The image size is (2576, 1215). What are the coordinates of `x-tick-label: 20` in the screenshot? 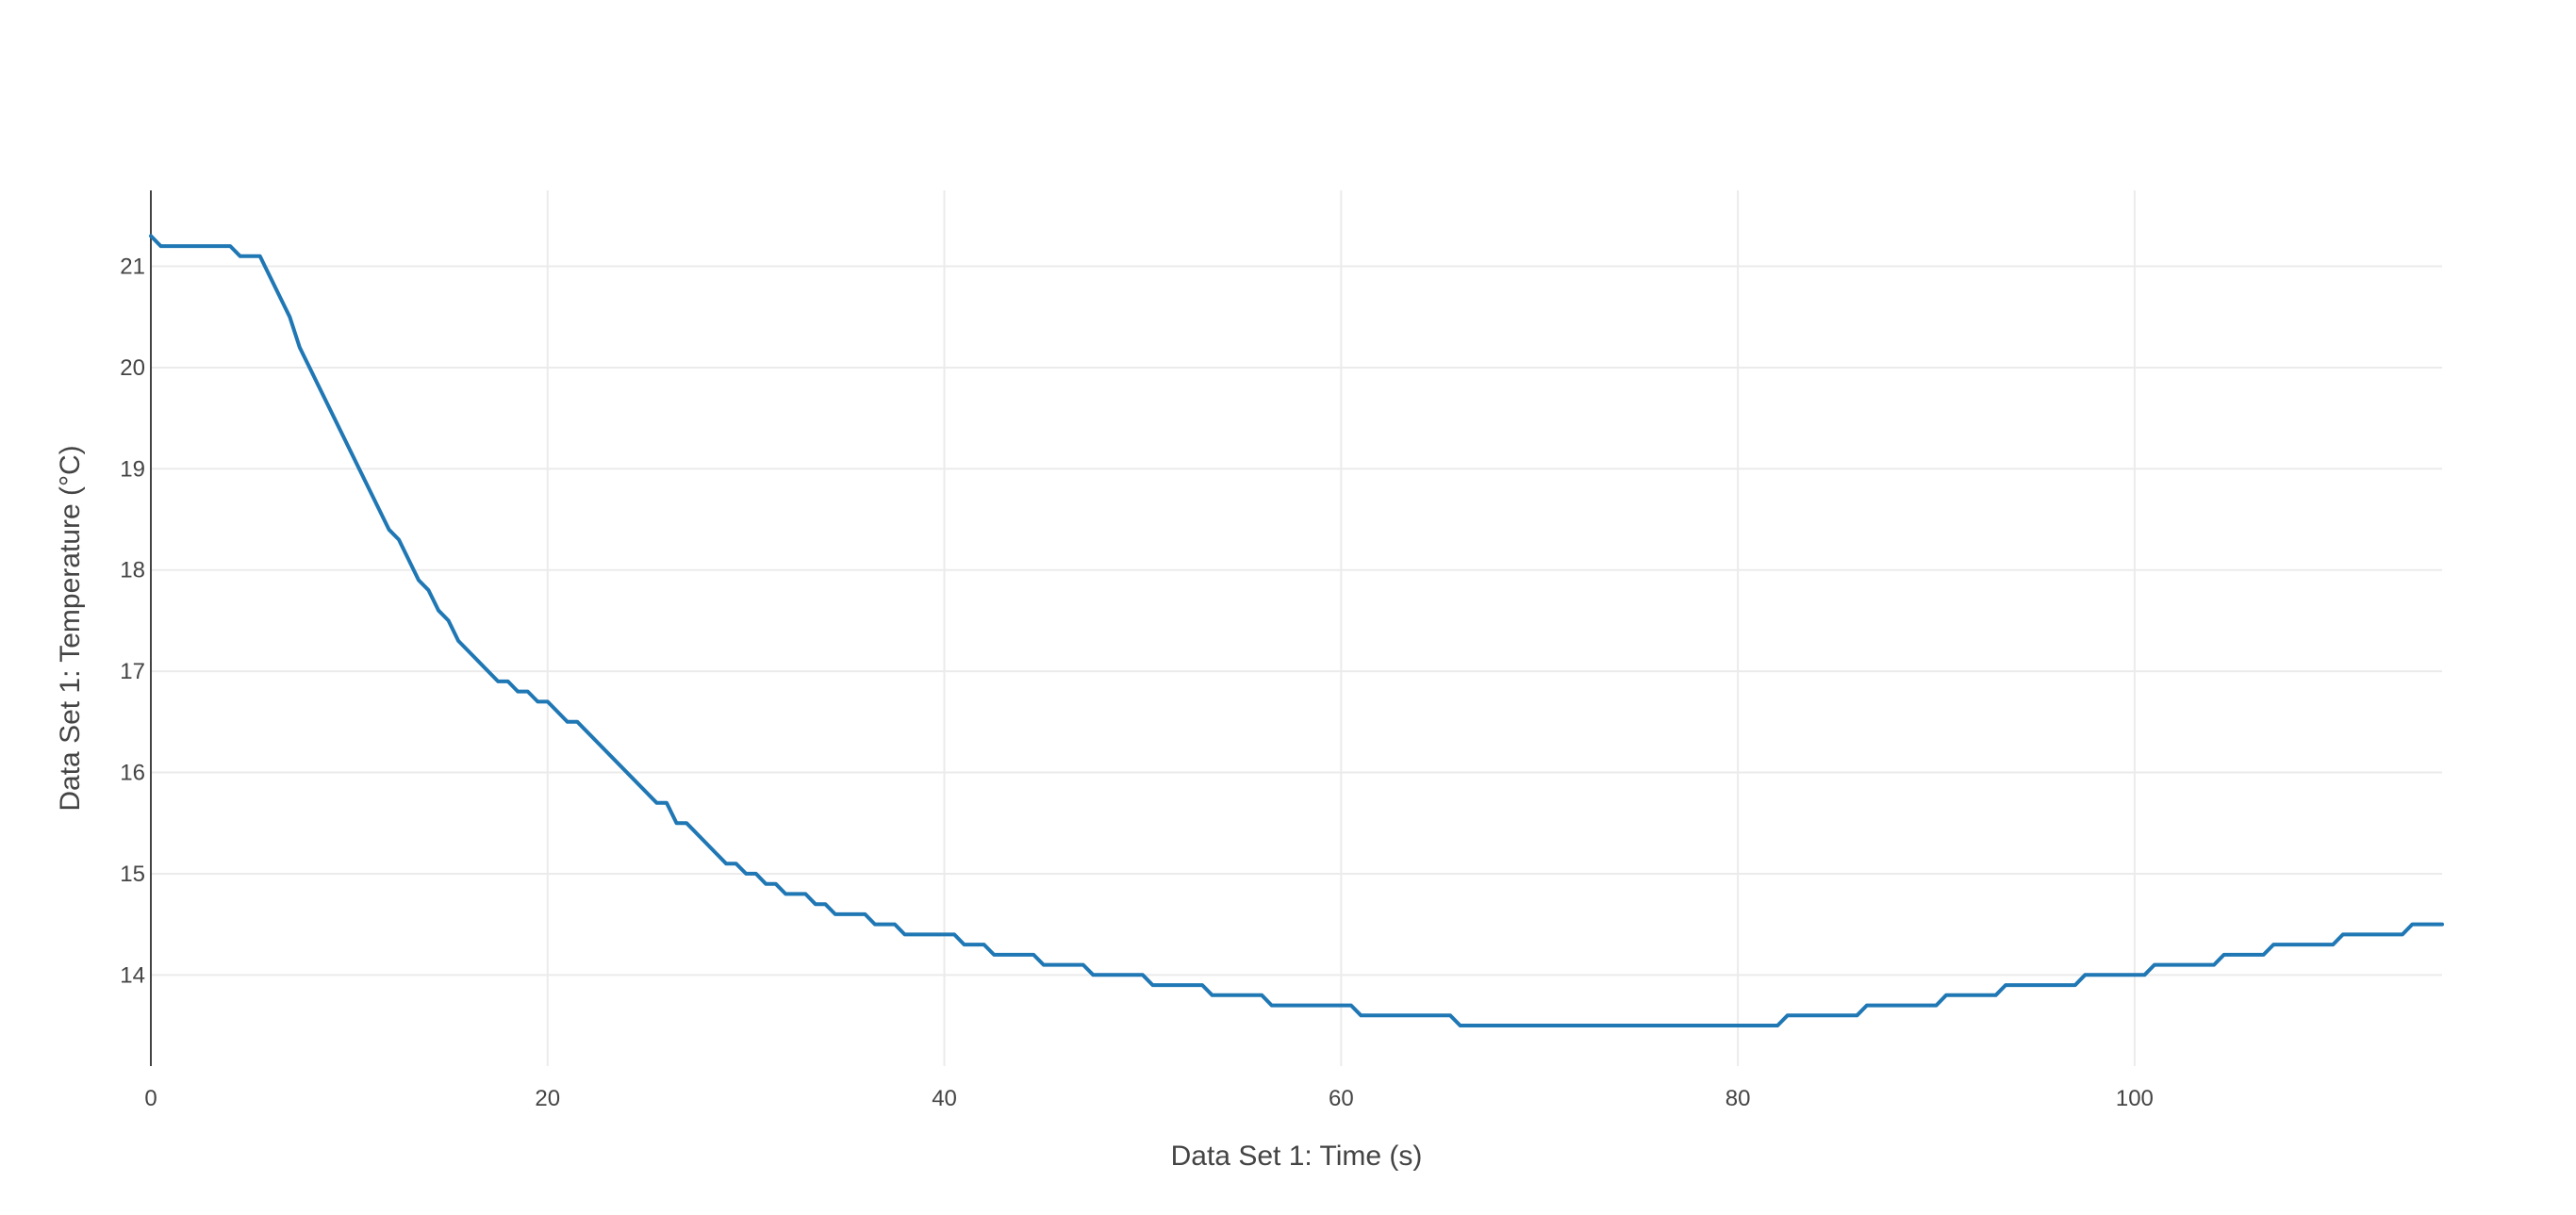 It's located at (547, 1098).